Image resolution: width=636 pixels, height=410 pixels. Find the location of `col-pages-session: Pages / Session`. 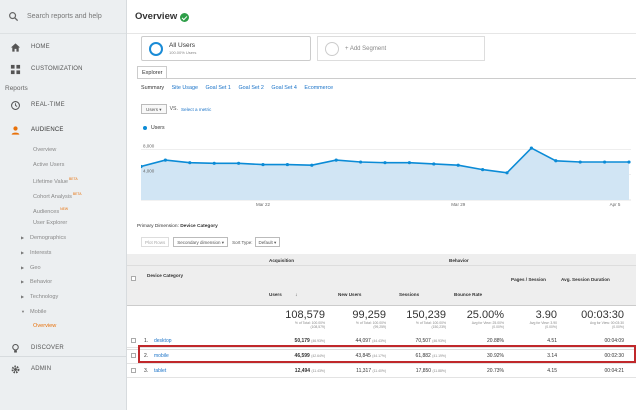

col-pages-session: Pages / Session is located at coordinates (528, 279).